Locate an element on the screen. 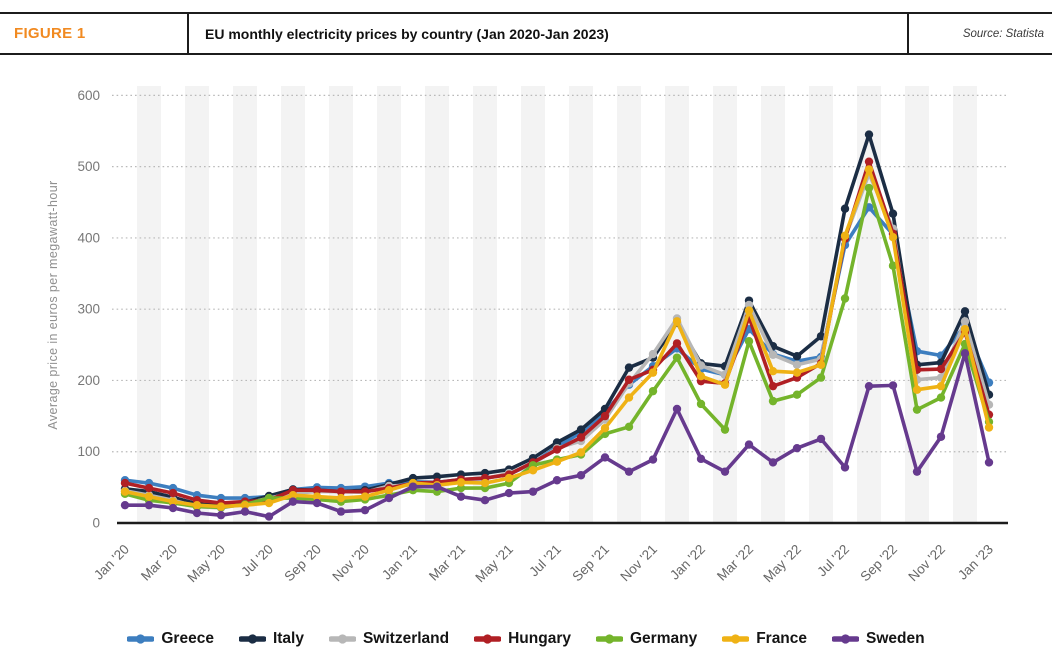  legend-label-greece: Greece is located at coordinates (187, 638).